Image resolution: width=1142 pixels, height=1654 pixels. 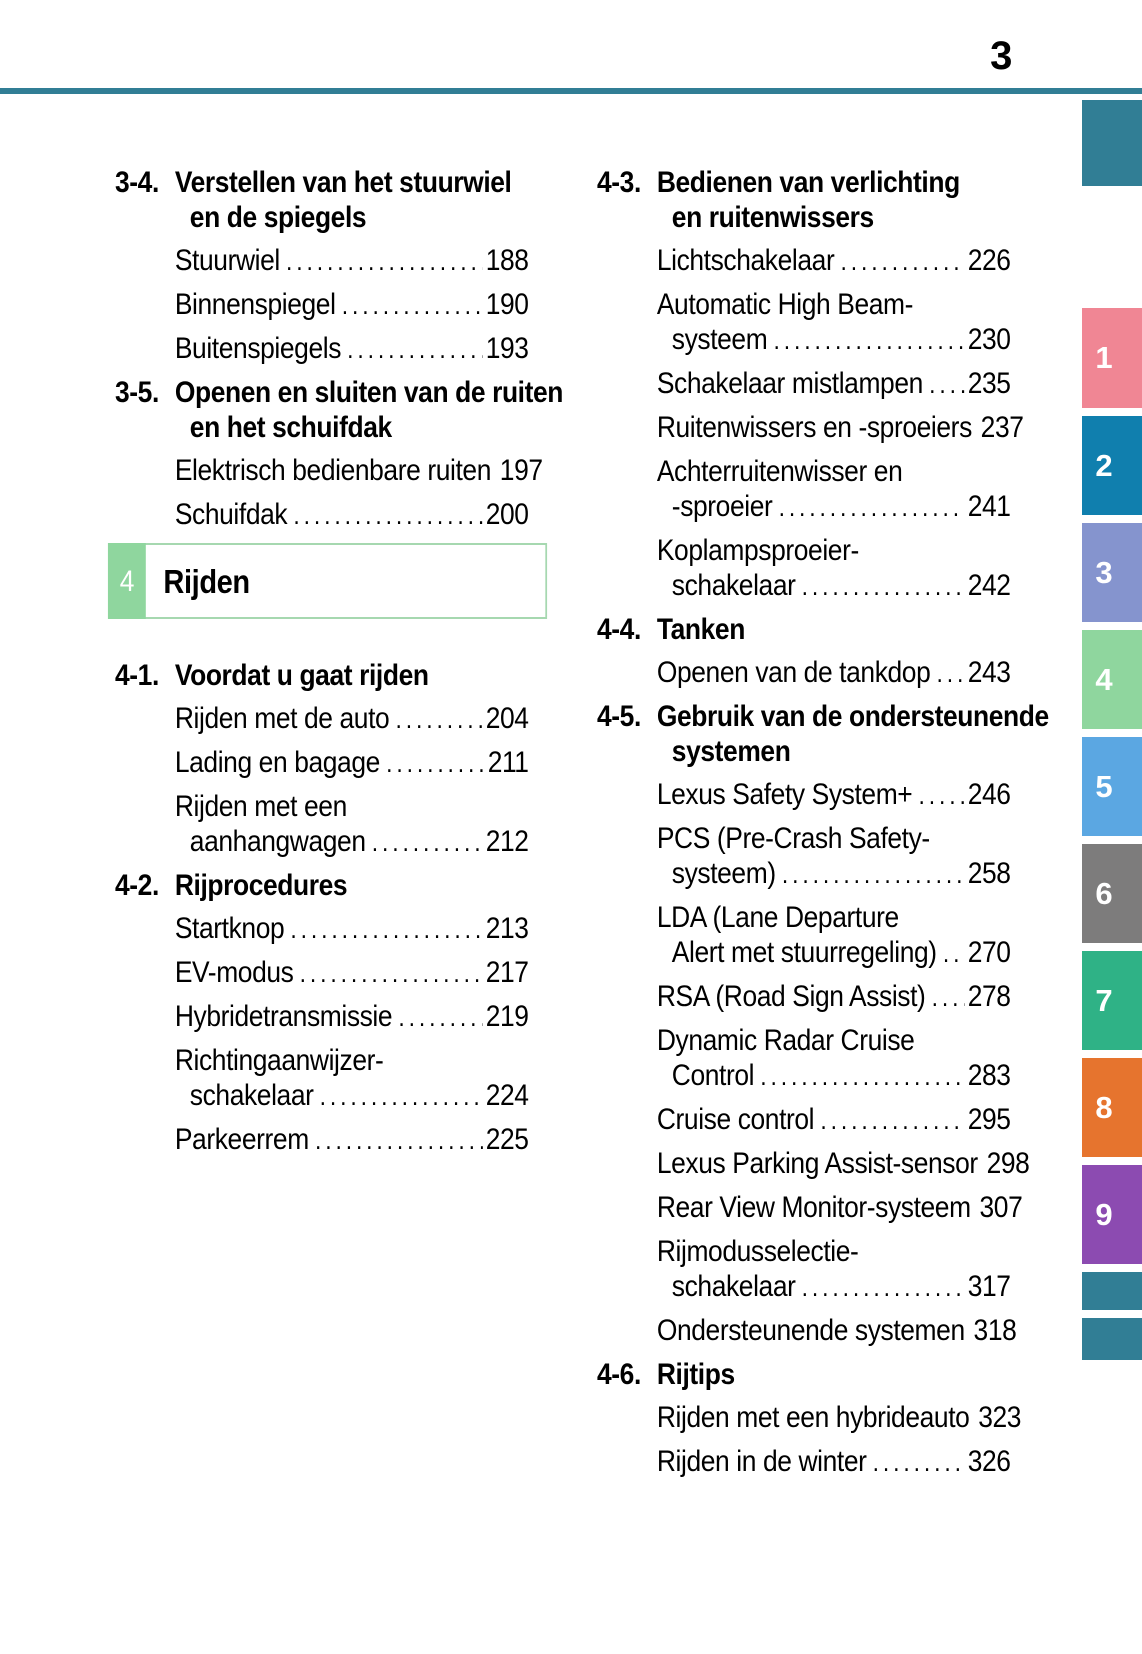 I want to click on entry-title-line: Stuurwiel 188, so click(x=352, y=261).